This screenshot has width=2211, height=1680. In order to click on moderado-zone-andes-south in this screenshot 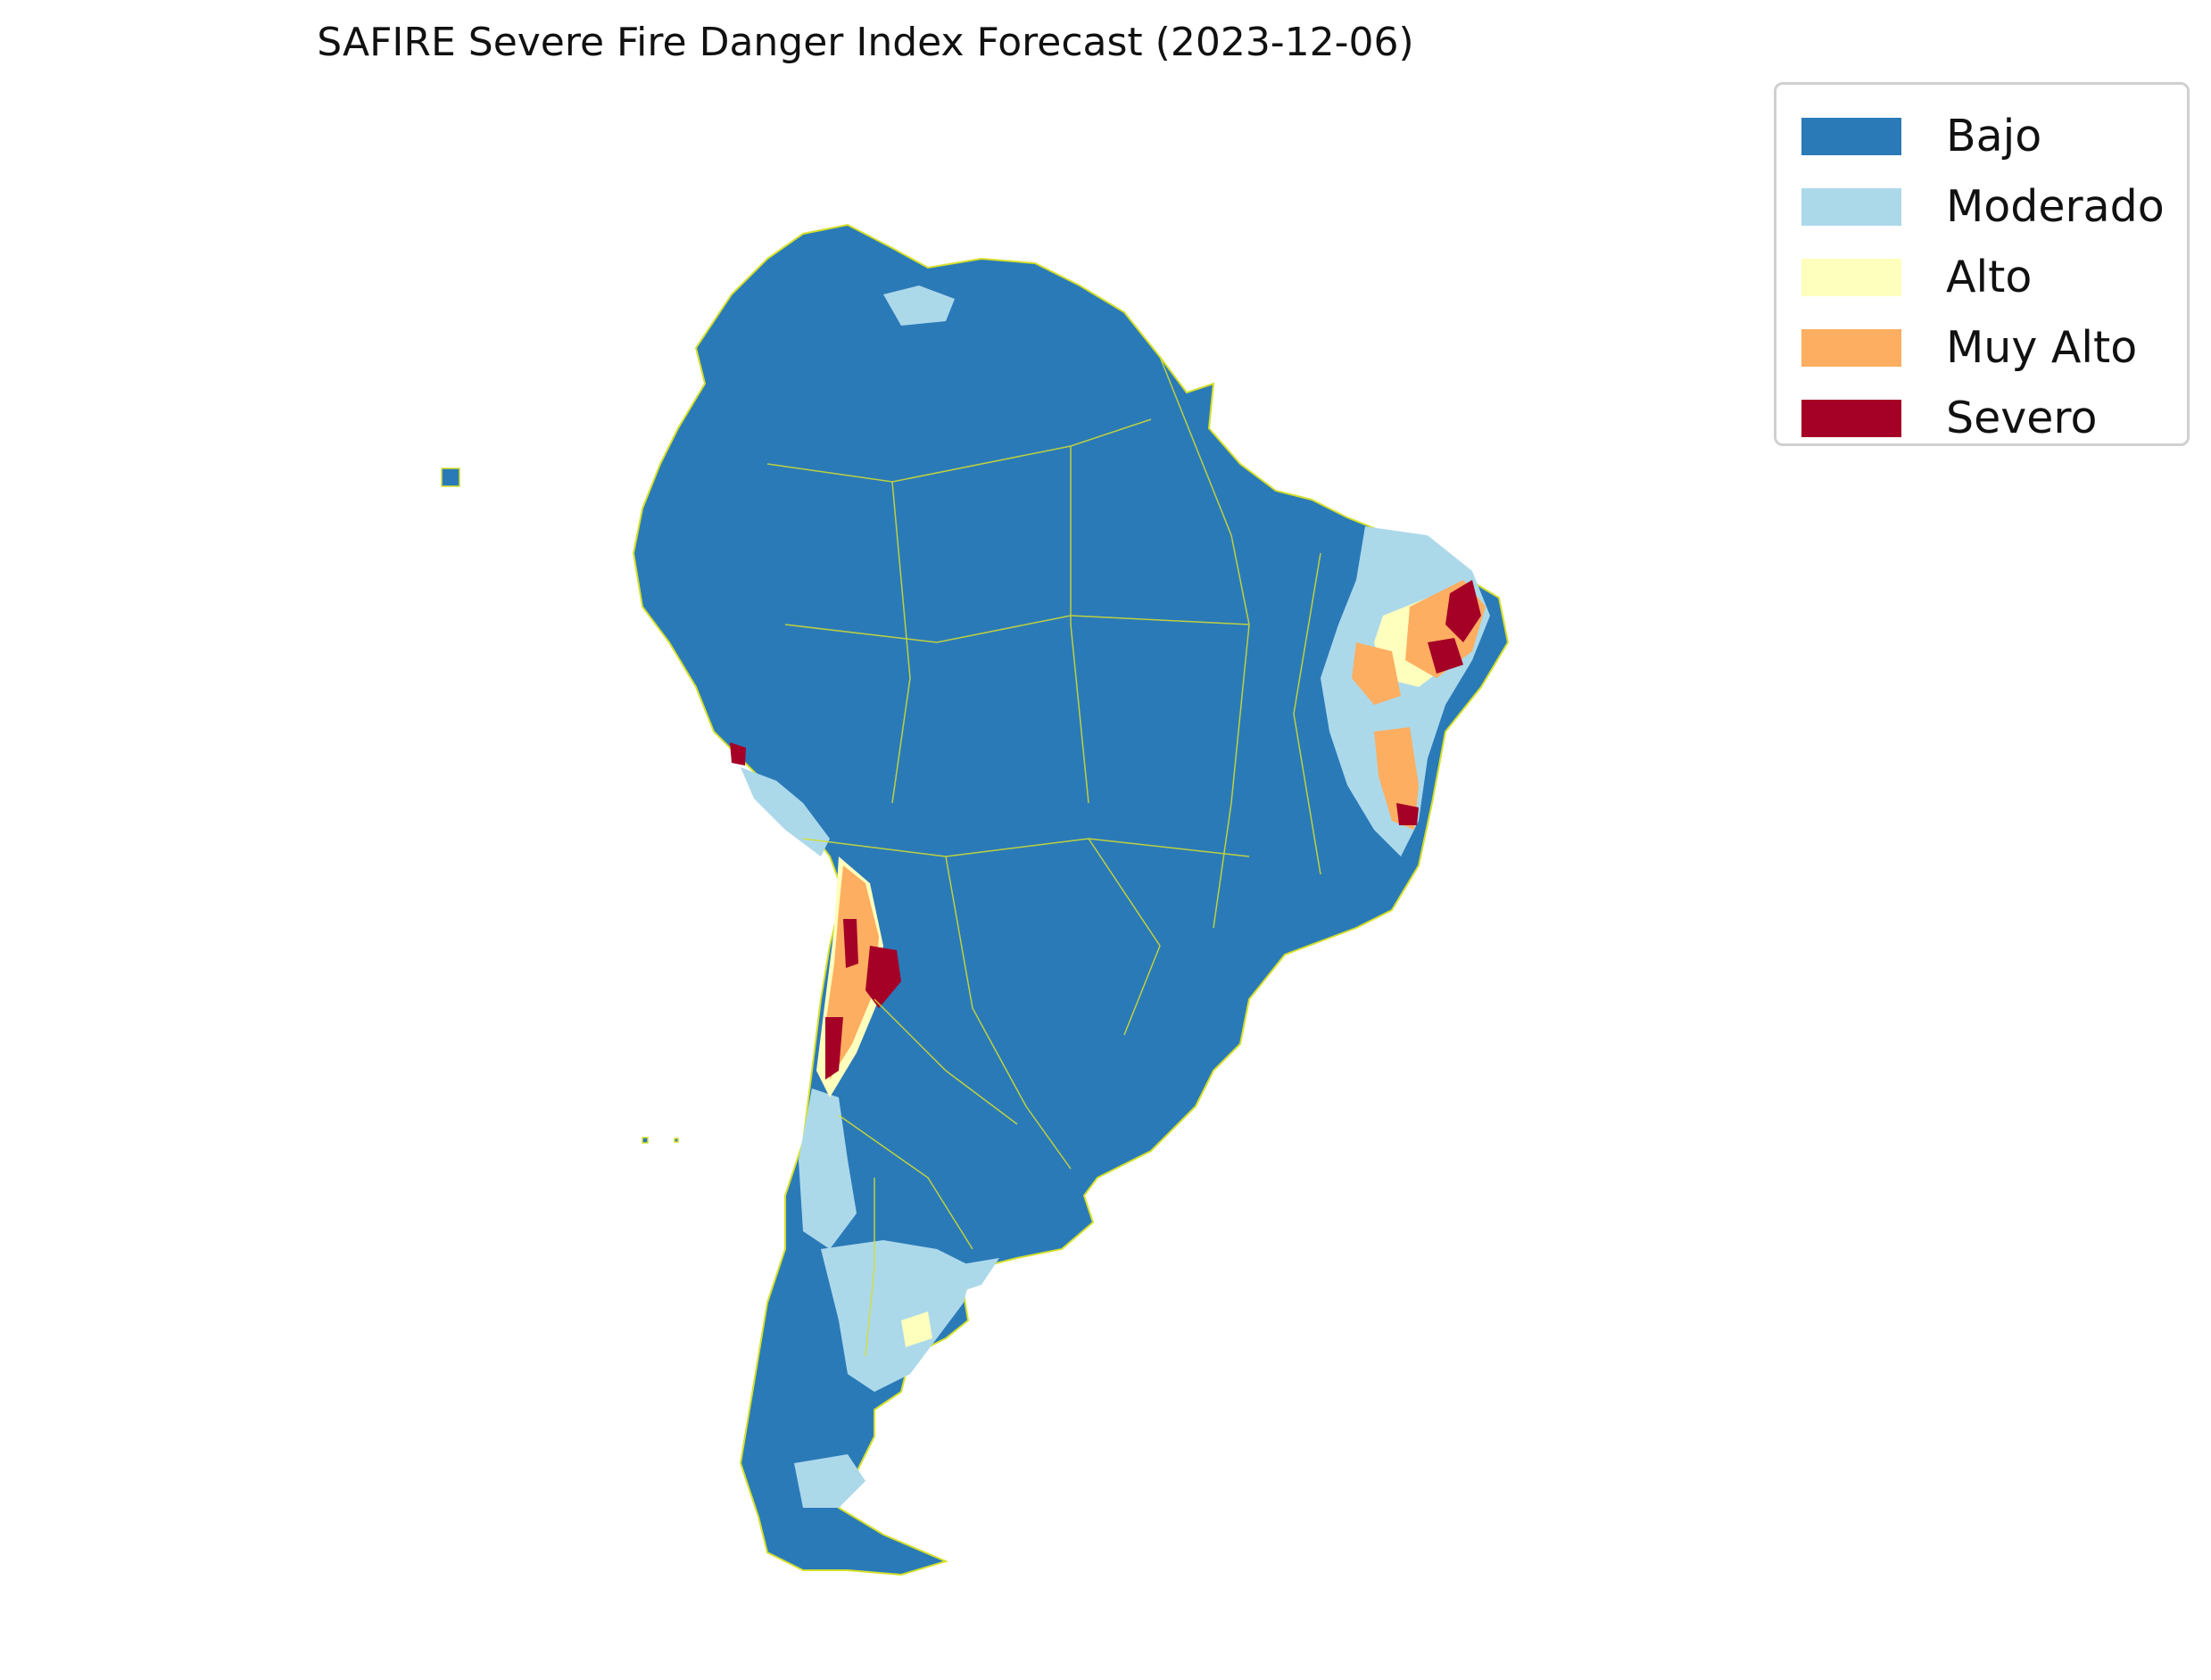, I will do `click(828, 1168)`.